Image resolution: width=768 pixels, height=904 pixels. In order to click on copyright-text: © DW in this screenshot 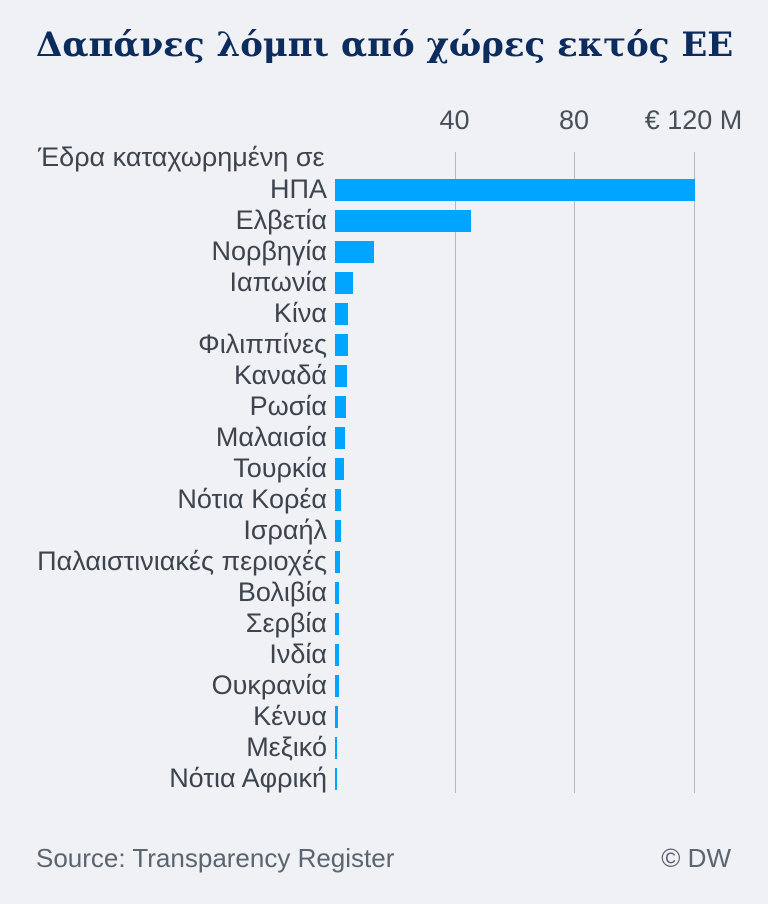, I will do `click(696, 858)`.